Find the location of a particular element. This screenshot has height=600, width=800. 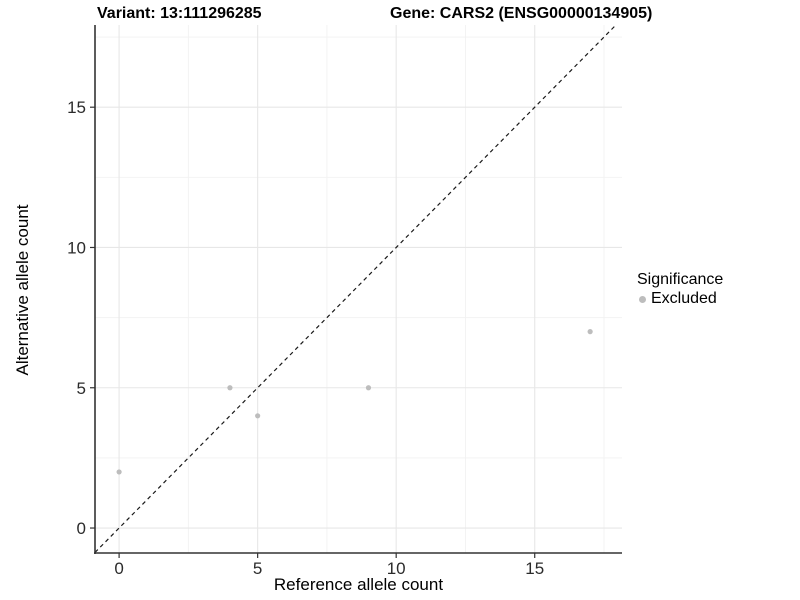

x-tick-label: 0 is located at coordinates (118, 568).